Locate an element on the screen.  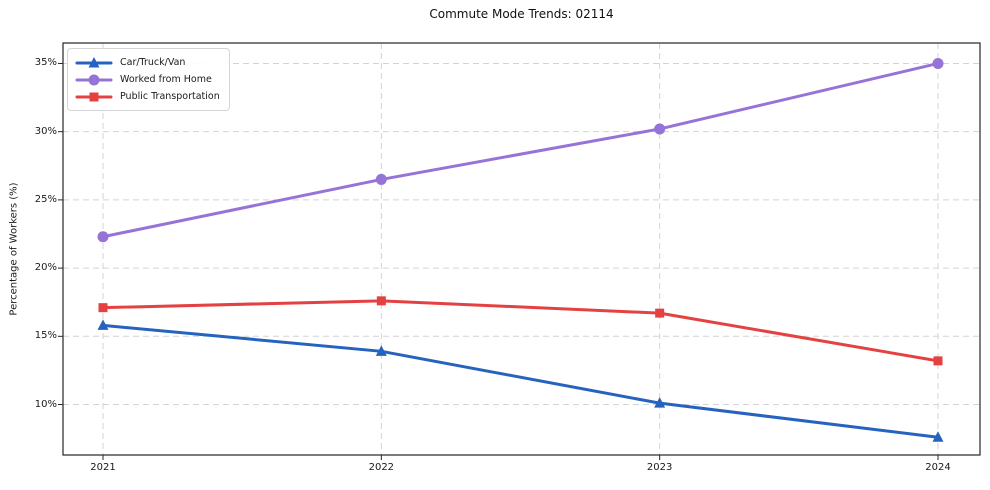
y-tick-label: 10% is located at coordinates (45, 404).